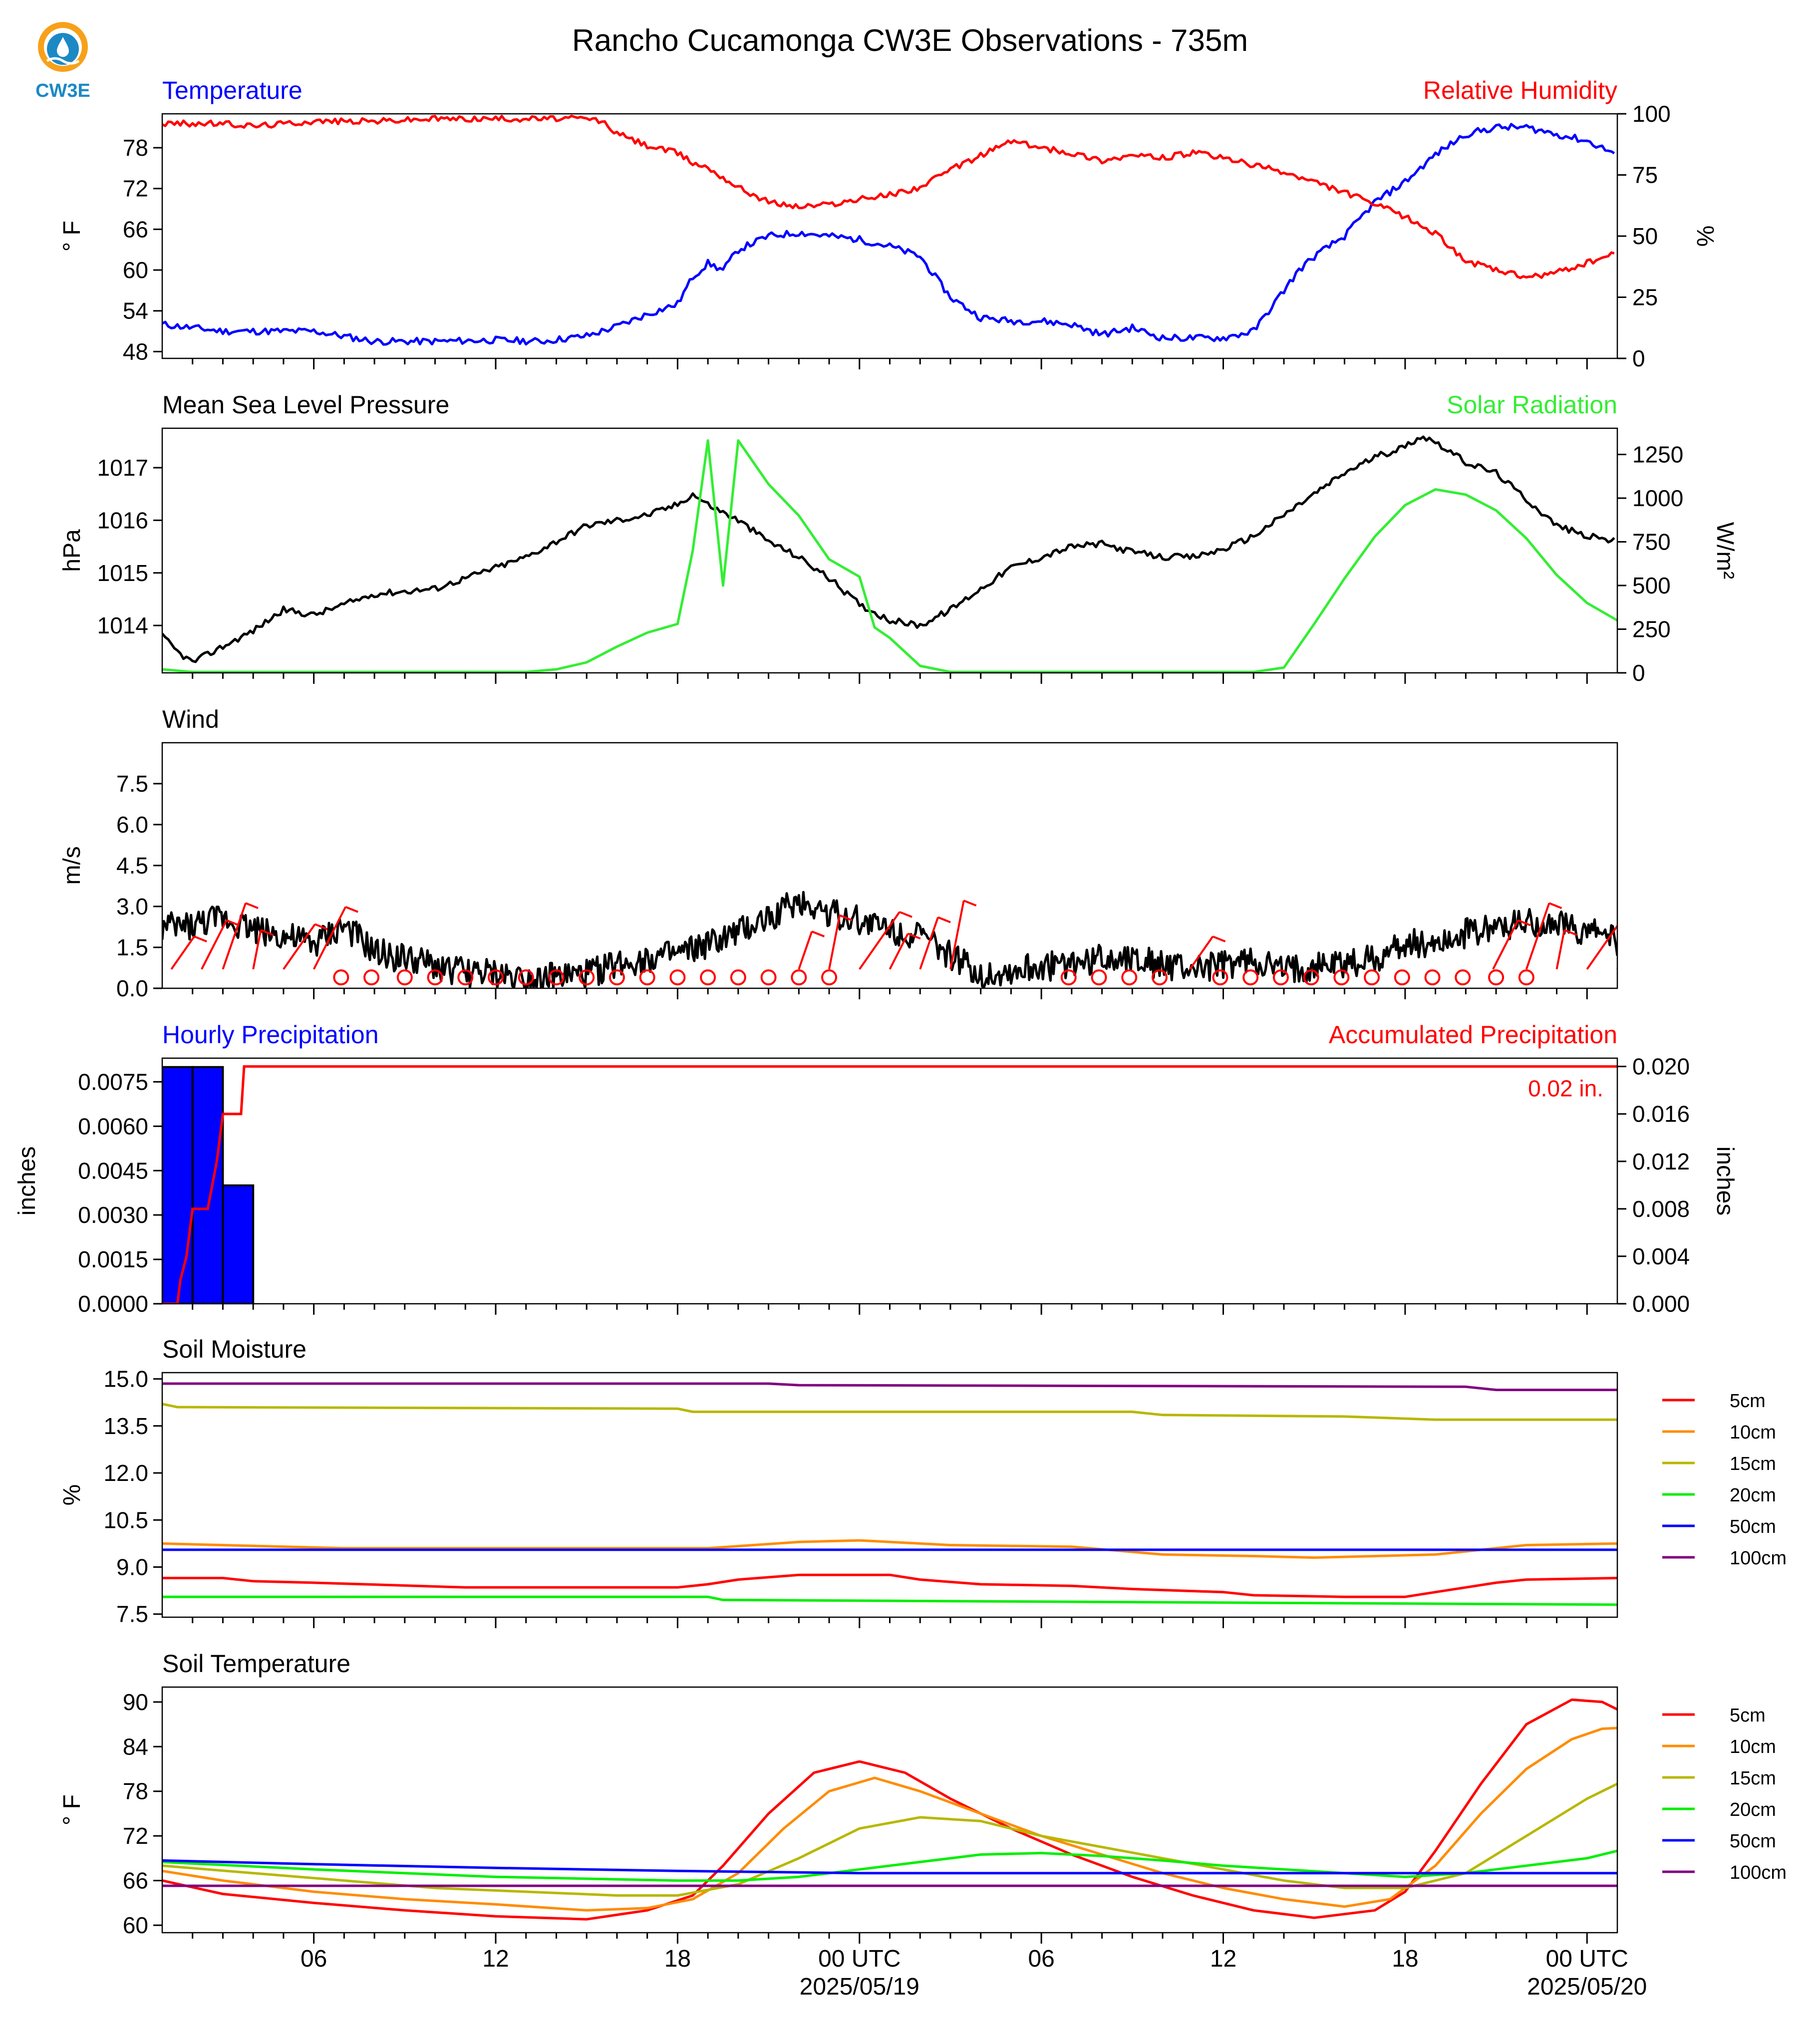  I want to click on y-tick-label: 10.5, so click(125, 1520).